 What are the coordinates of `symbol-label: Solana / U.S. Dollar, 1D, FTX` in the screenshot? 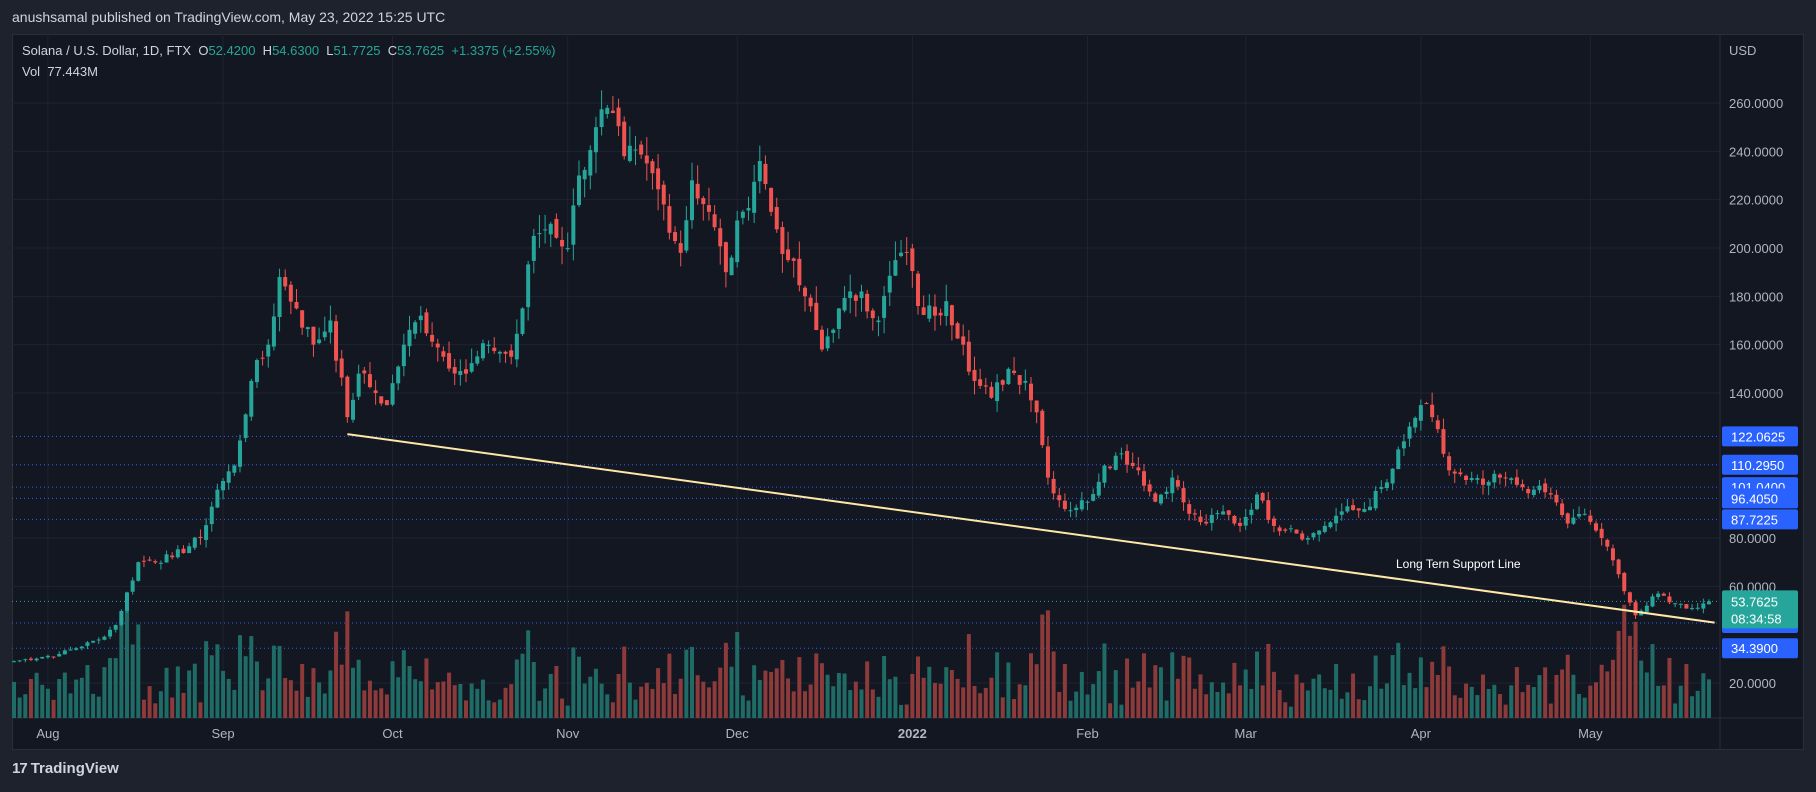 It's located at (107, 50).